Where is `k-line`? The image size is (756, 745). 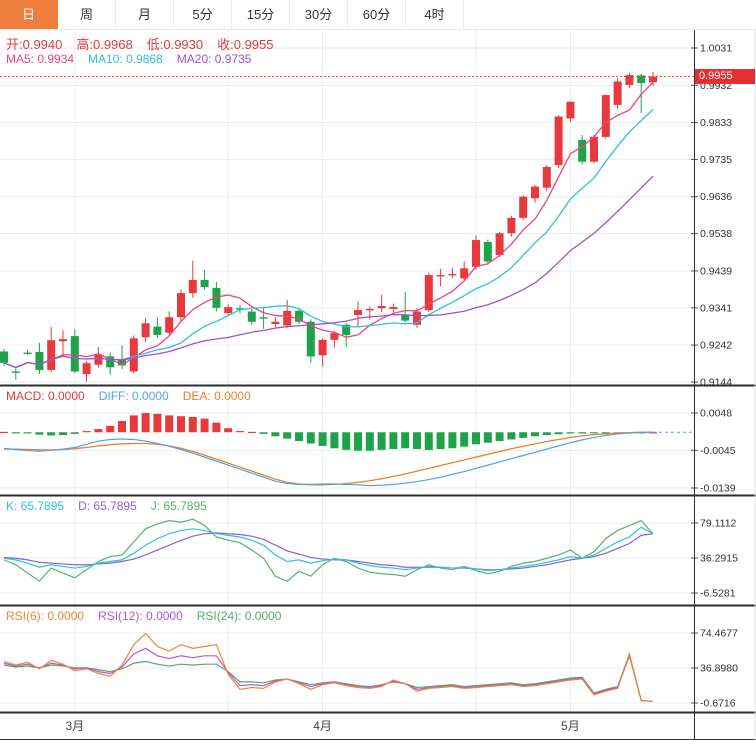 k-line is located at coordinates (328, 549).